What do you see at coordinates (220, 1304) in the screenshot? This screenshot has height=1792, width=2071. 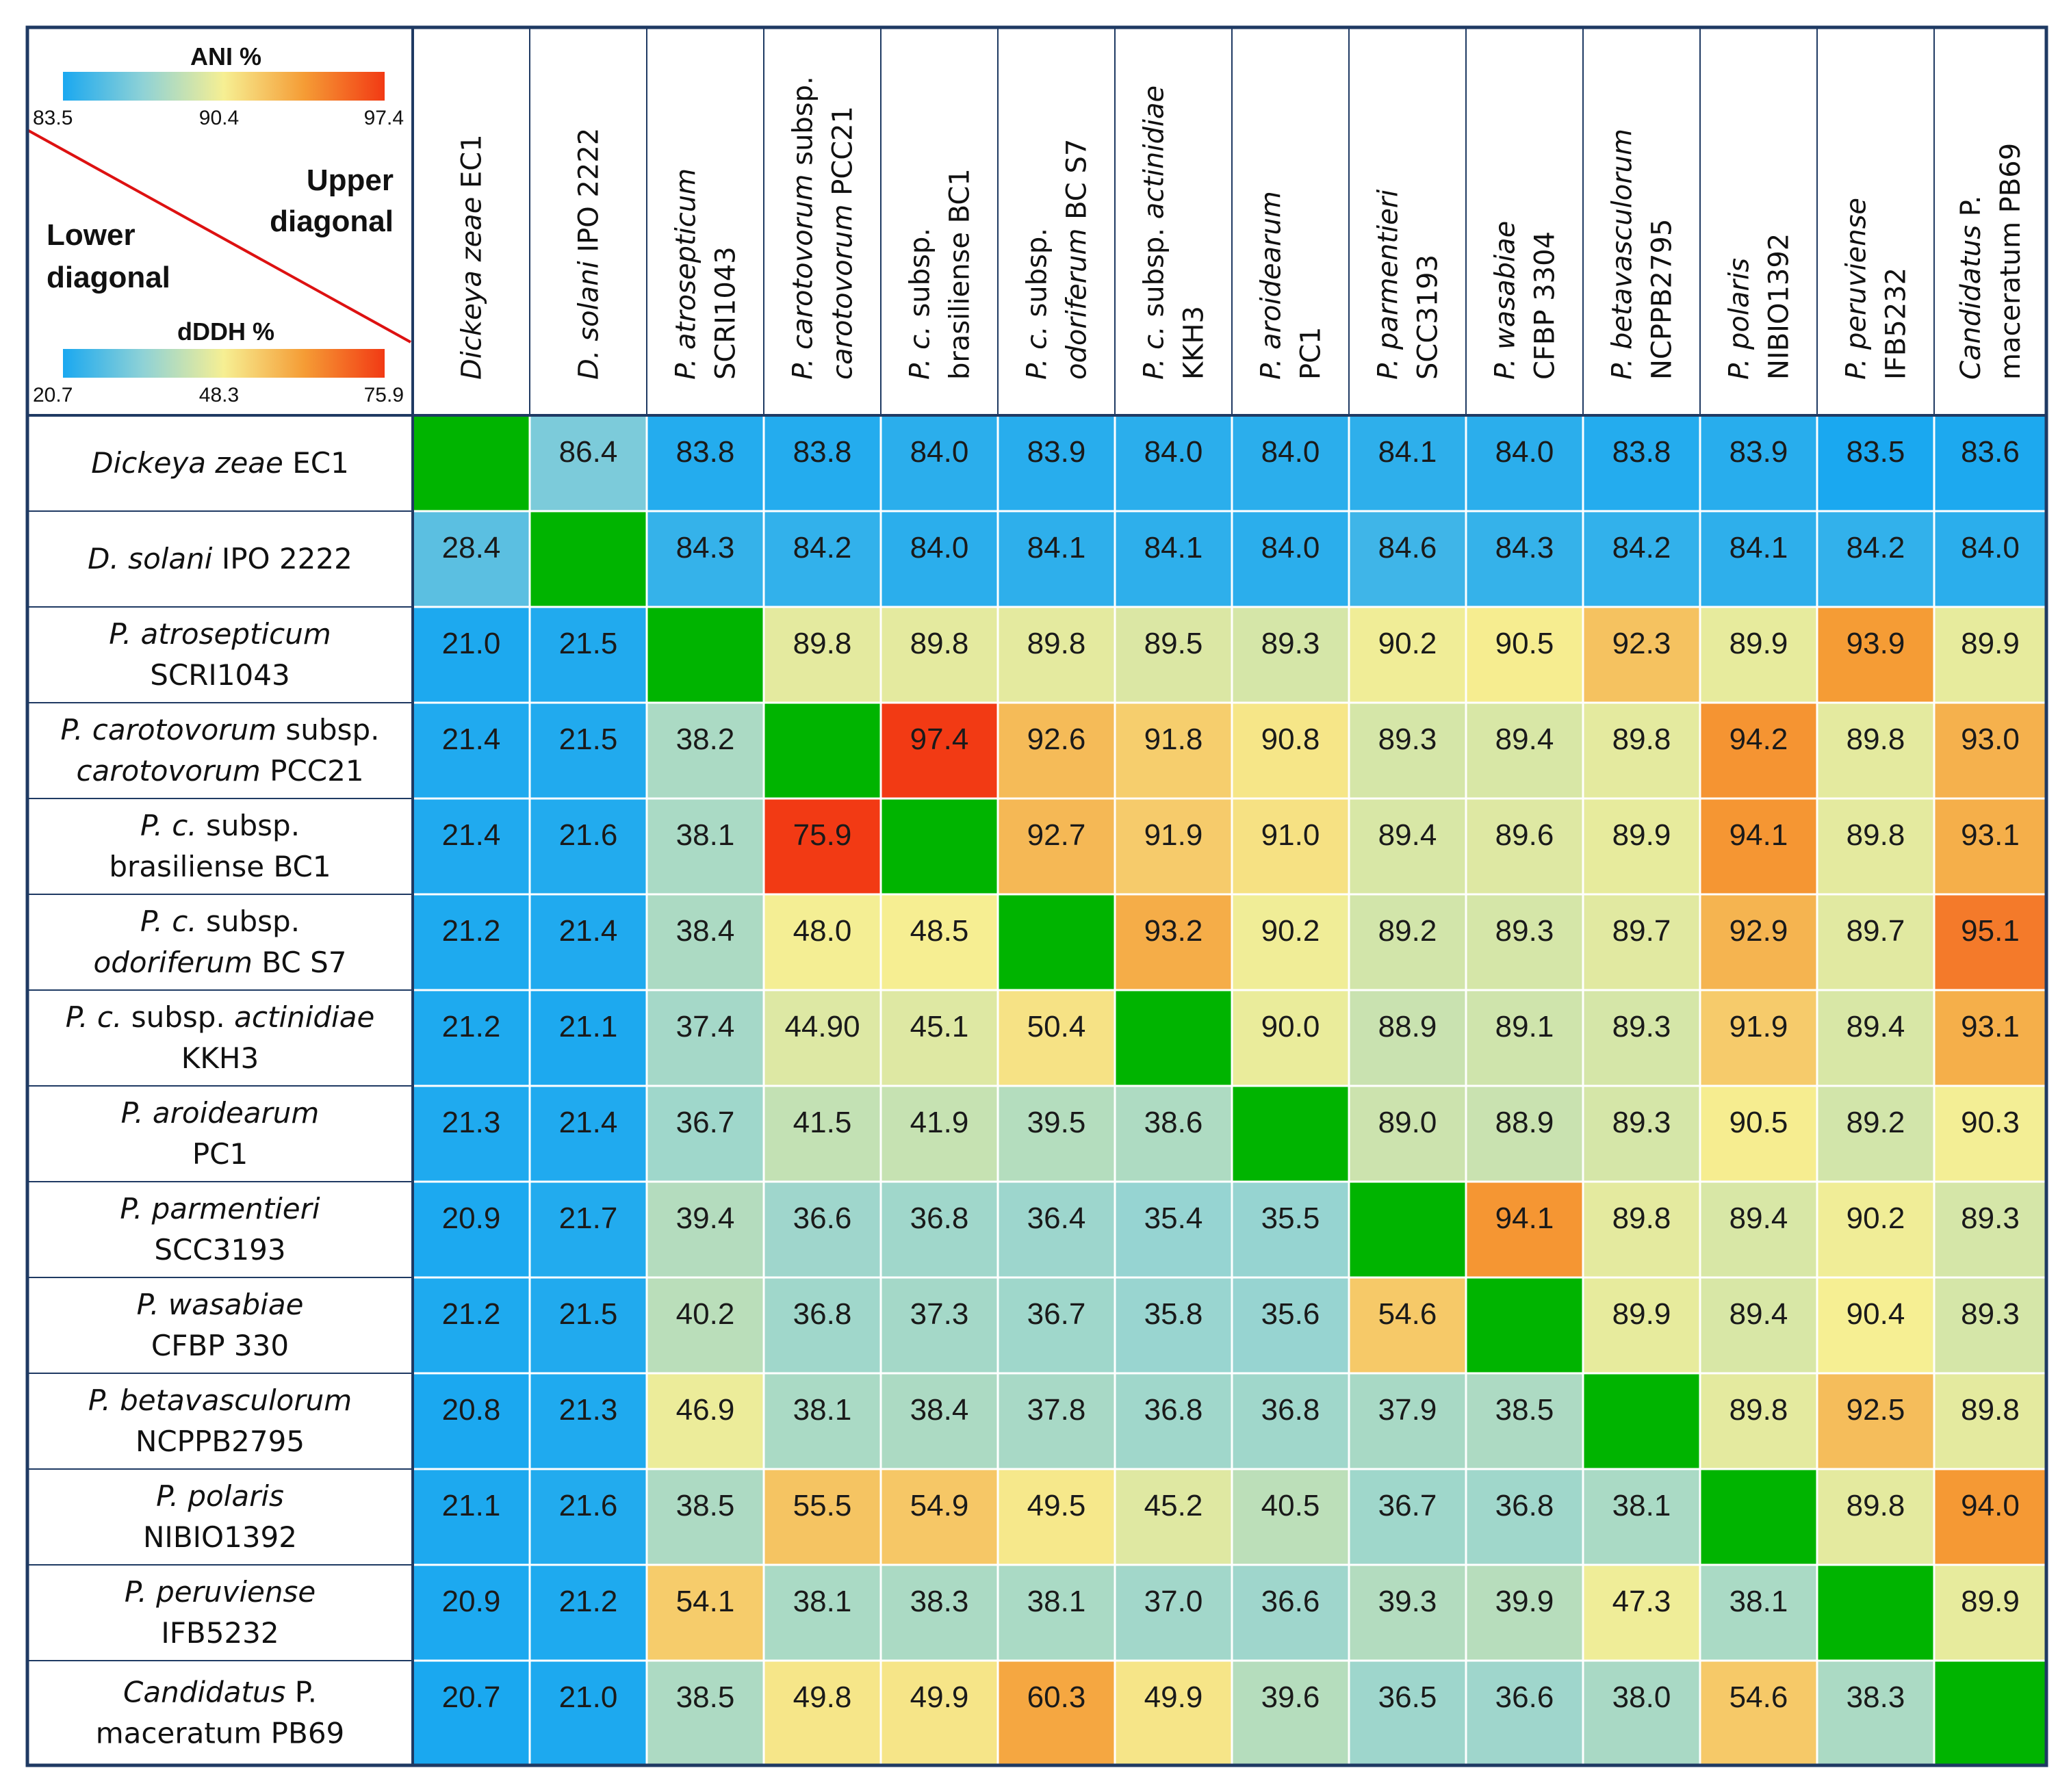 I see `row-label: P. wasabiae` at bounding box center [220, 1304].